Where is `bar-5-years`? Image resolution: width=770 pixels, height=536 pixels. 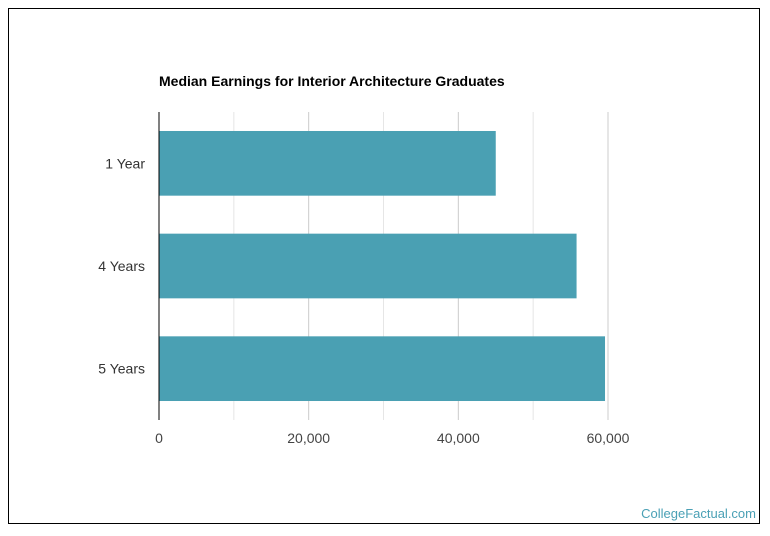 bar-5-years is located at coordinates (382, 369).